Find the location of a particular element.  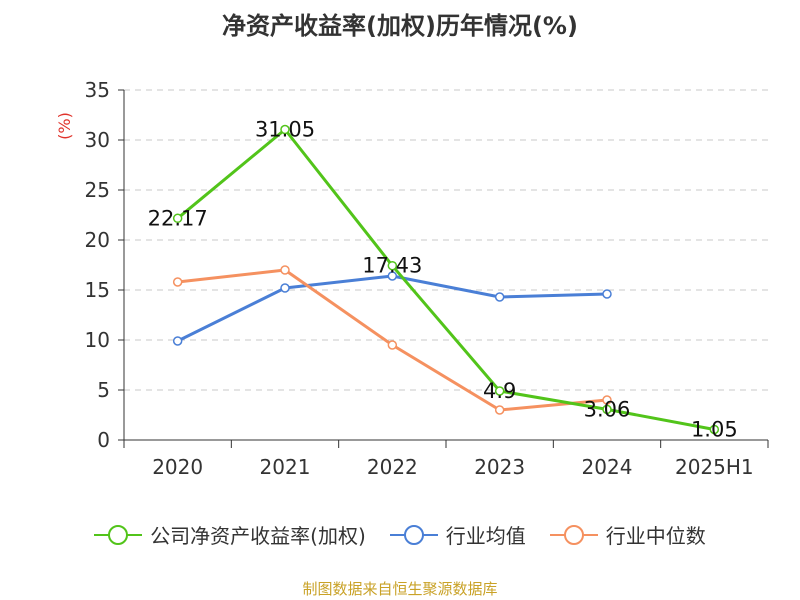

legend-marker-industry-median is located at coordinates (573, 534).